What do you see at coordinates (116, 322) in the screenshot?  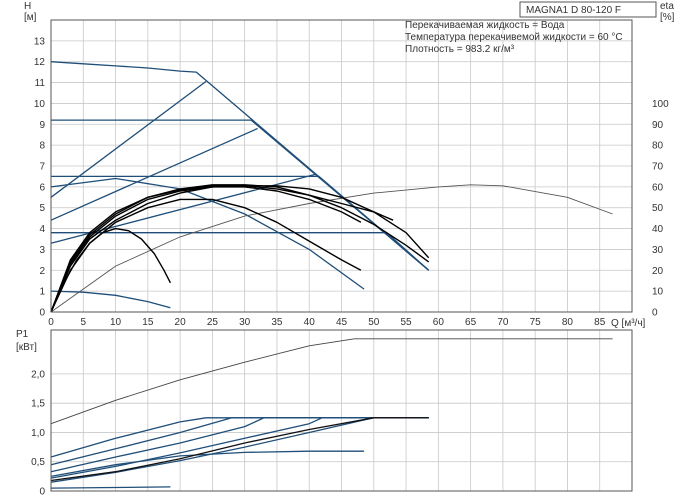 I see `x-tick-label: 10` at bounding box center [116, 322].